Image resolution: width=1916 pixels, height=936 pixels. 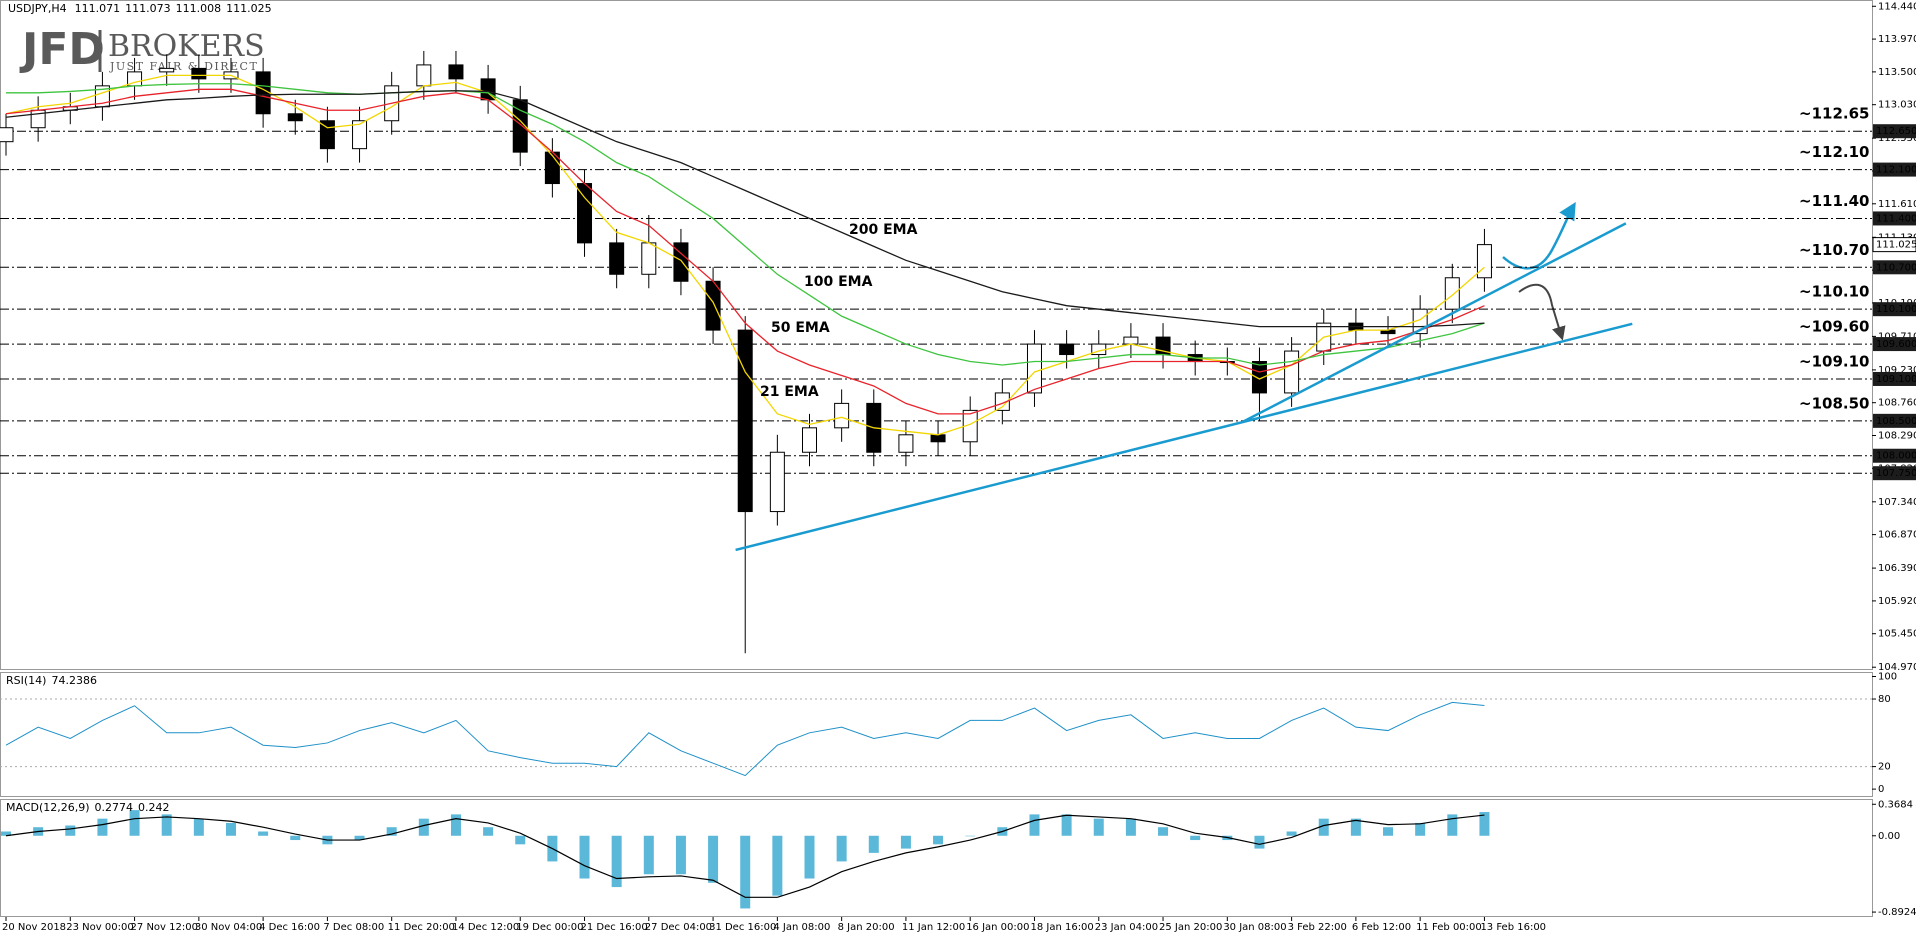 What do you see at coordinates (1190, 927) in the screenshot?
I see `x-tick-label: 25 Jan 20:00` at bounding box center [1190, 927].